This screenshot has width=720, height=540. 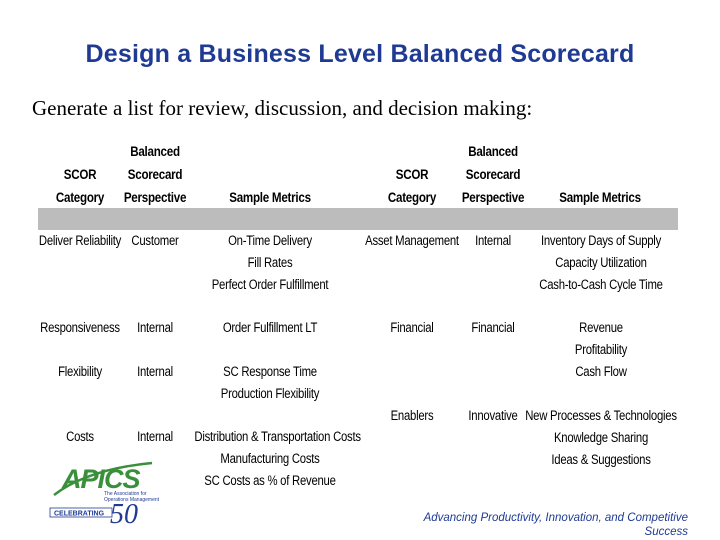 I want to click on table-cell-category: Asset Management, so click(x=412, y=240).